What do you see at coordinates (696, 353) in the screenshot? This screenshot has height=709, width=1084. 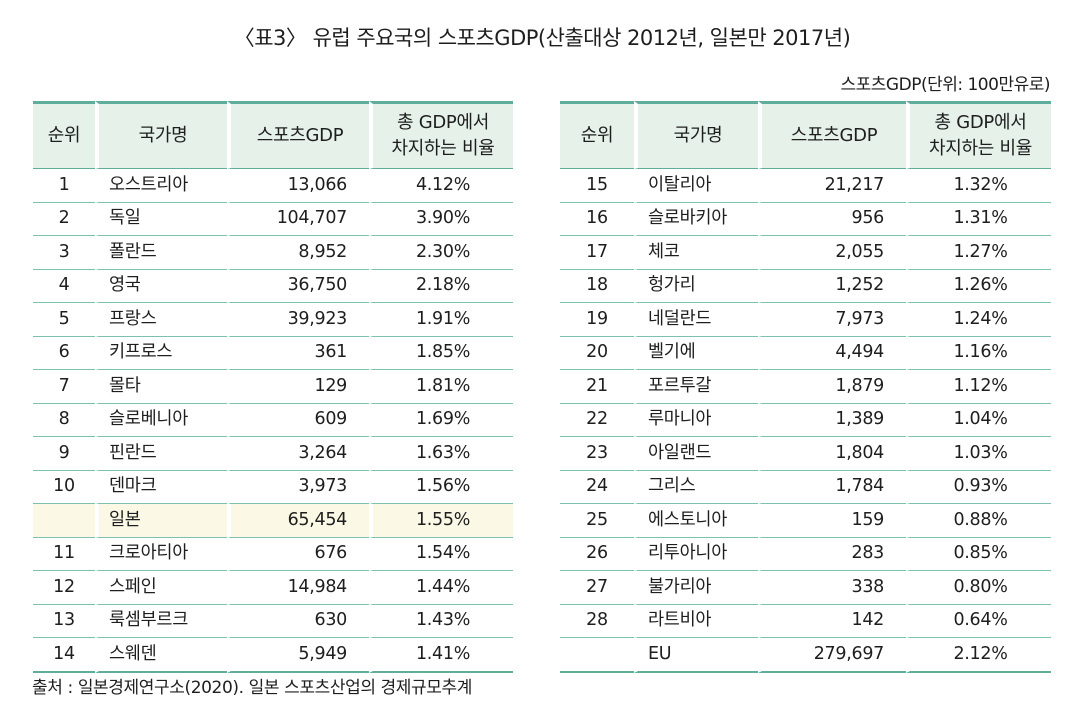 I see `country-cell: 벨기에` at bounding box center [696, 353].